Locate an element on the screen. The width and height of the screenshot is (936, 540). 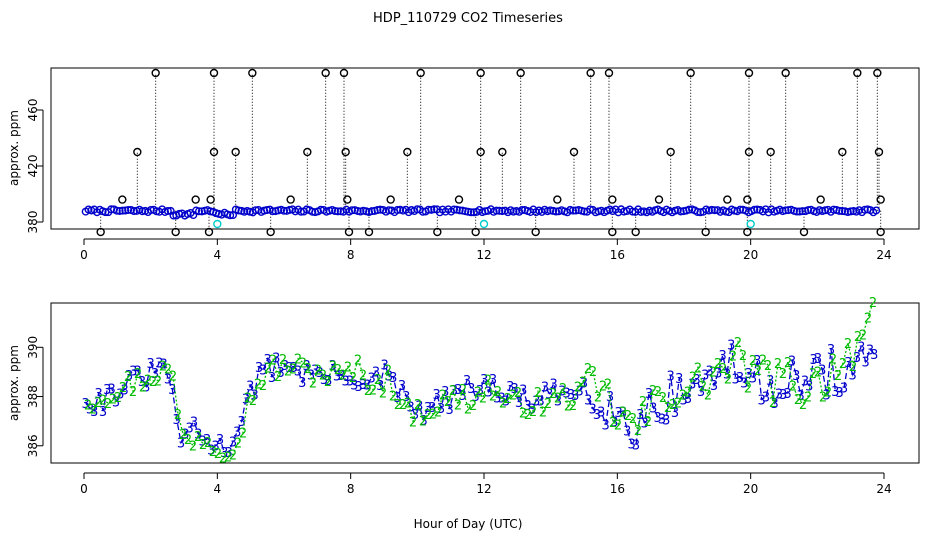
bottom-x-tick-label: 12 is located at coordinates (483, 489).